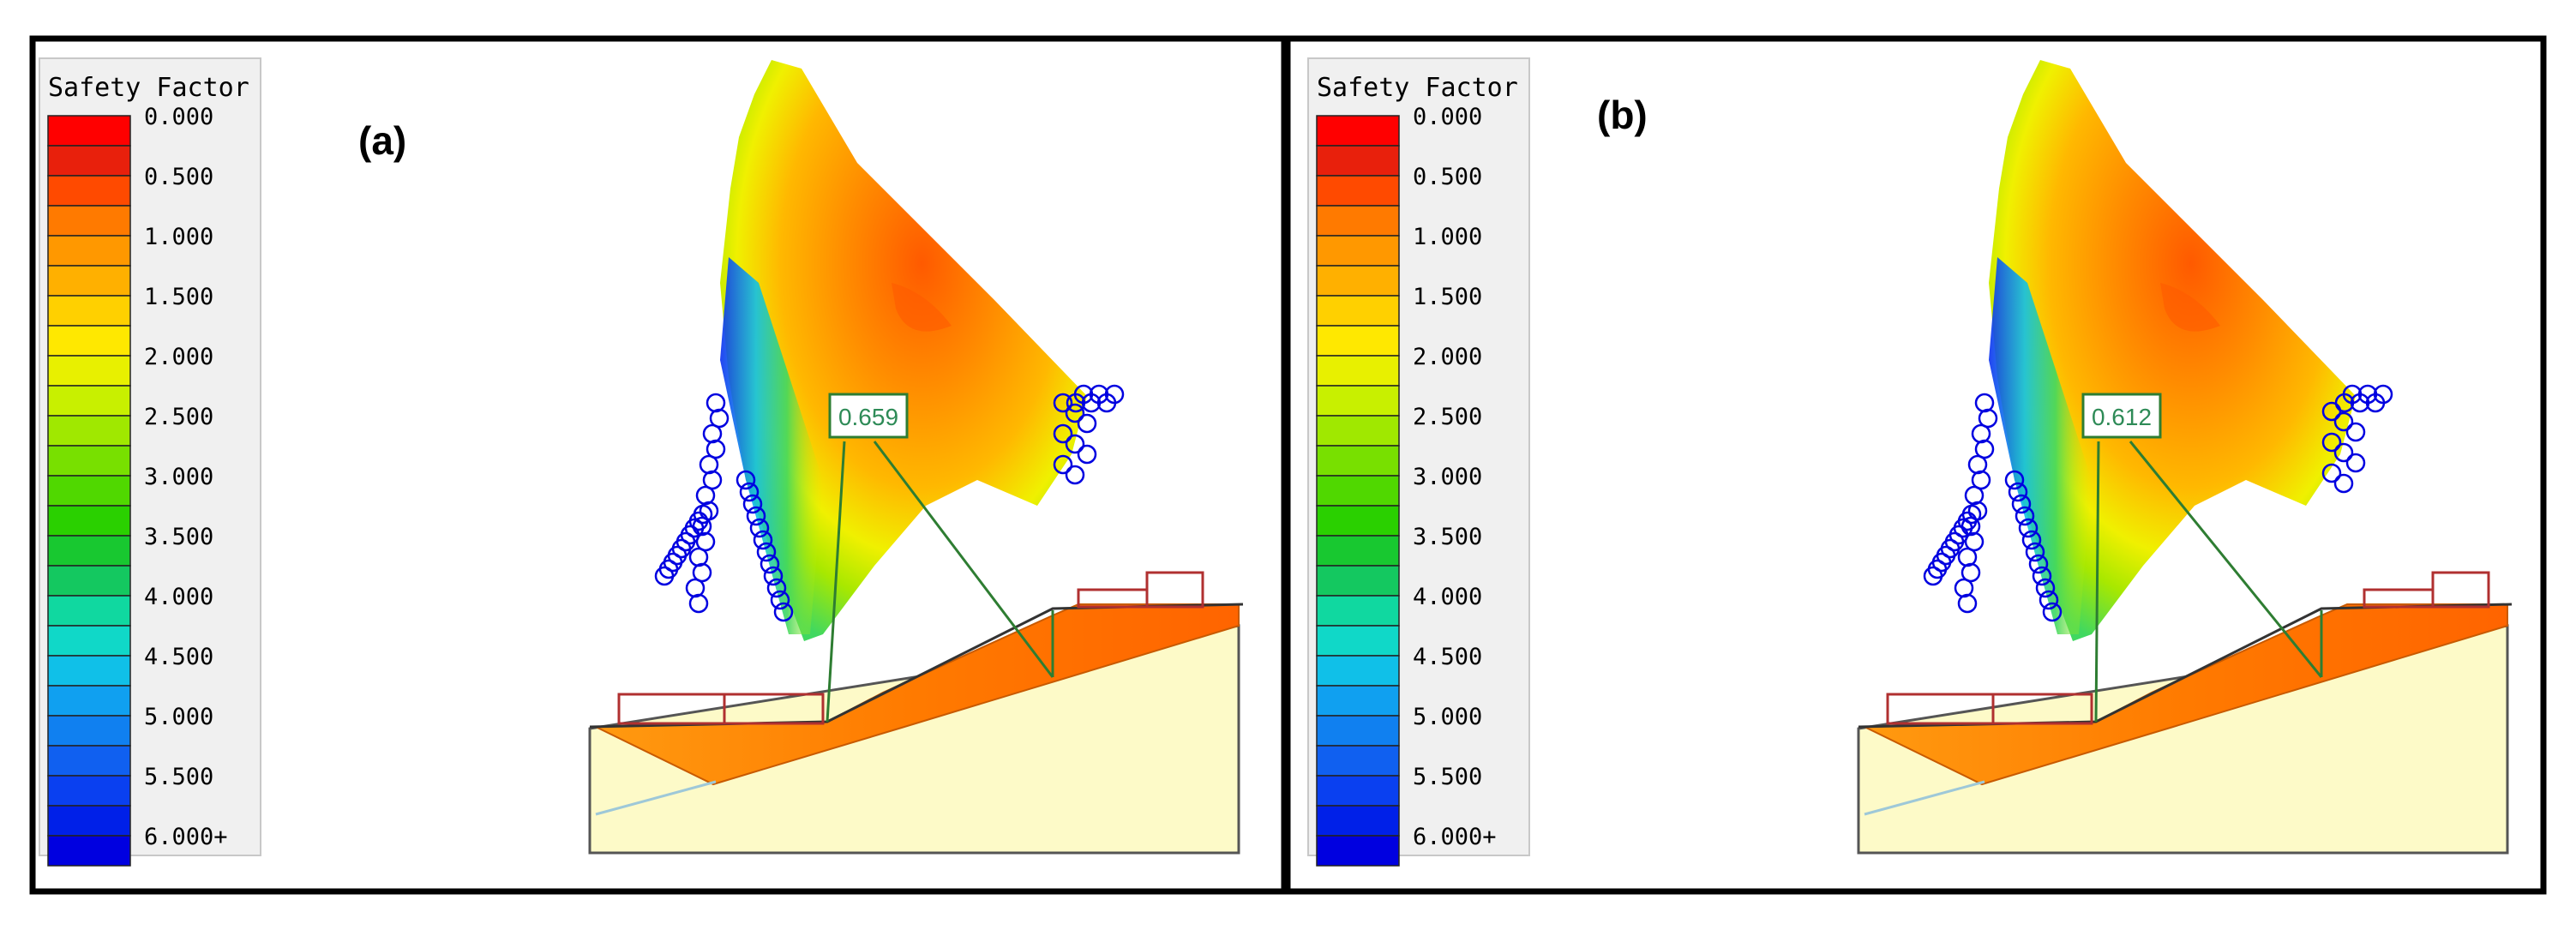 This screenshot has width=2576, height=942. I want to click on surface-load, so click(2188, 648).